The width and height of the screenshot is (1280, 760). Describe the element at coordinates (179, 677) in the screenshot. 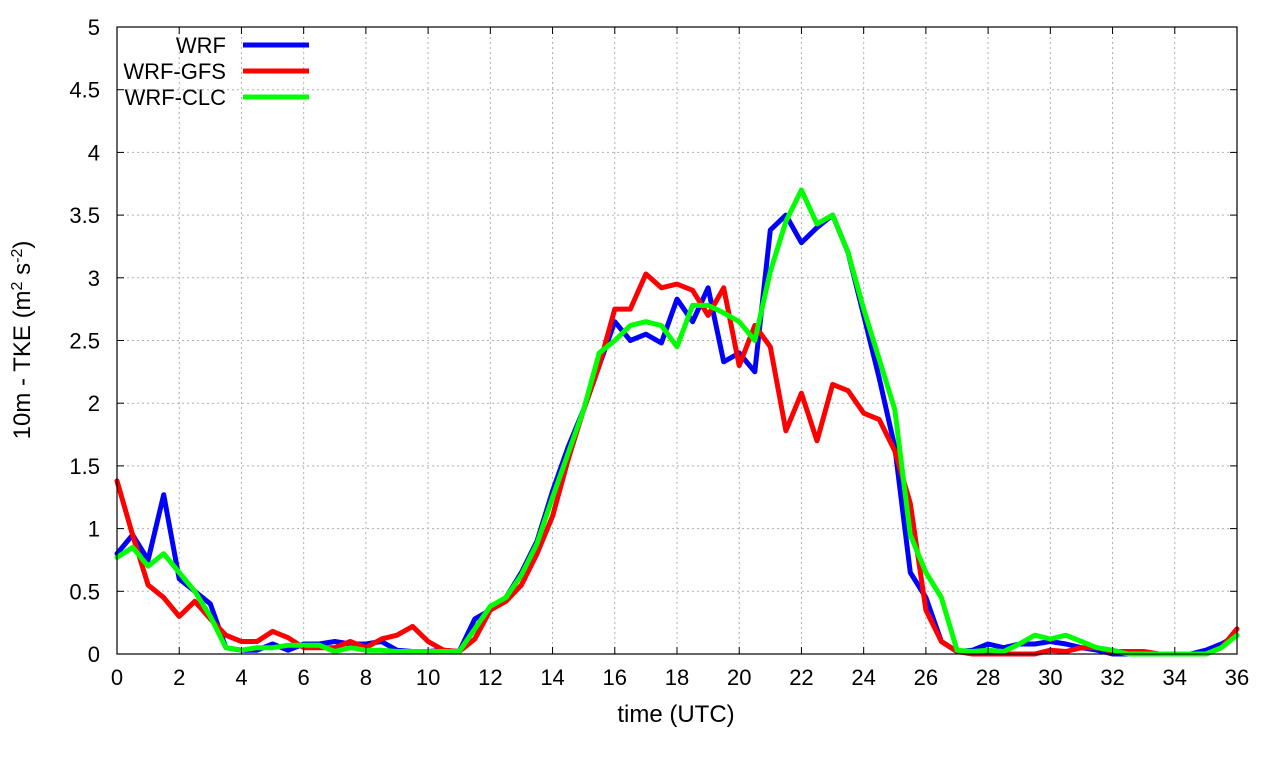

I see `x-tick-label: 2` at that location.